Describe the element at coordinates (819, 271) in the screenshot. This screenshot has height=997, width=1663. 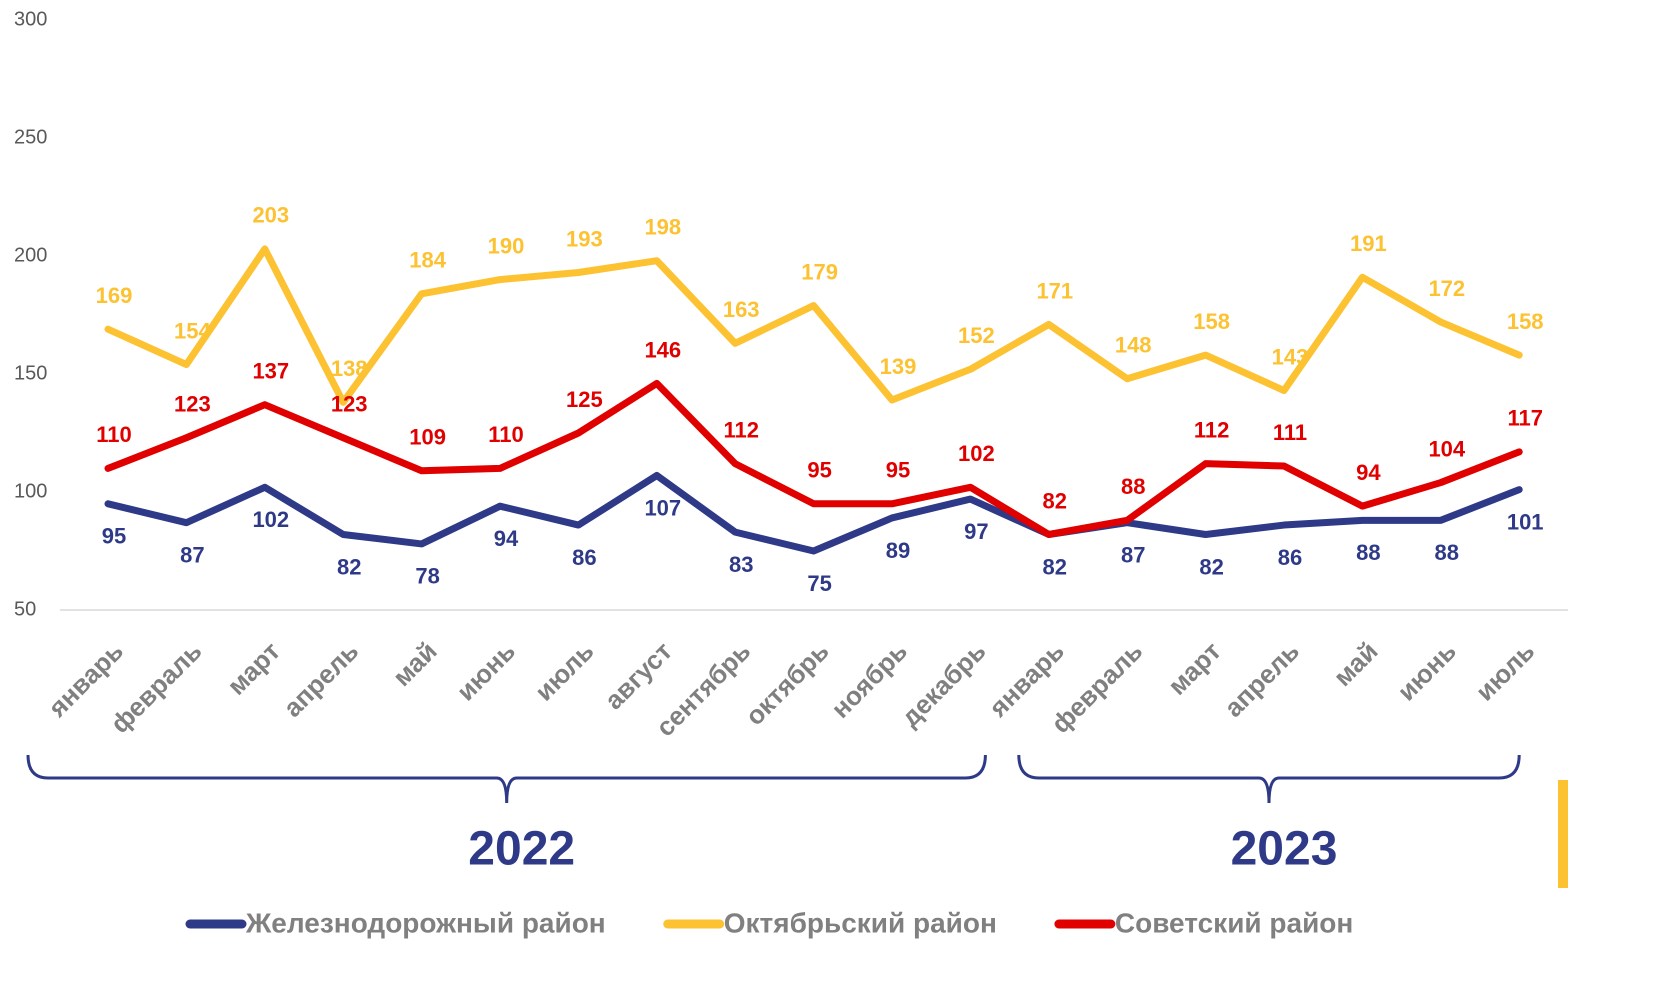
I see `data-label: 179` at that location.